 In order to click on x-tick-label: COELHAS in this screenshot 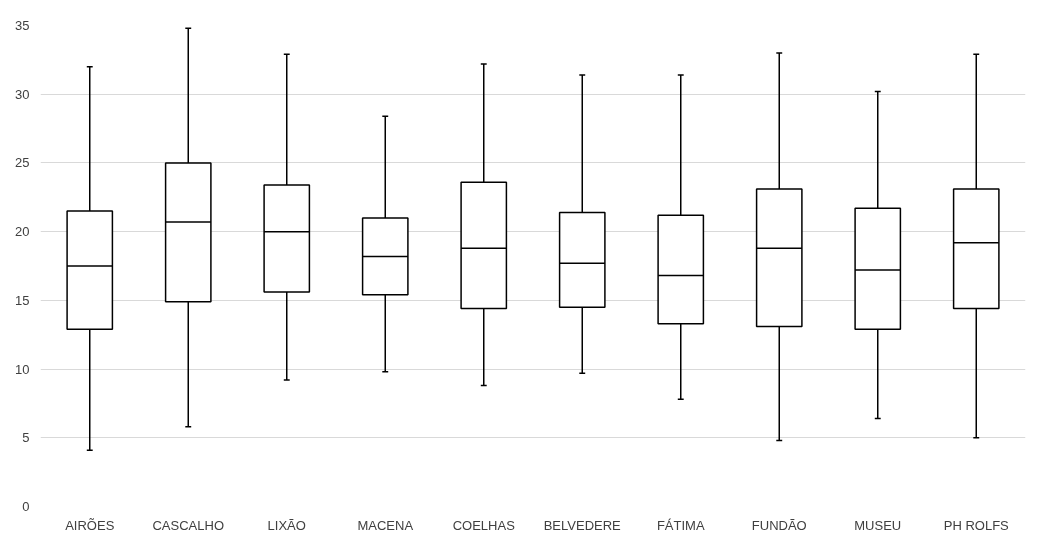, I will do `click(484, 525)`.